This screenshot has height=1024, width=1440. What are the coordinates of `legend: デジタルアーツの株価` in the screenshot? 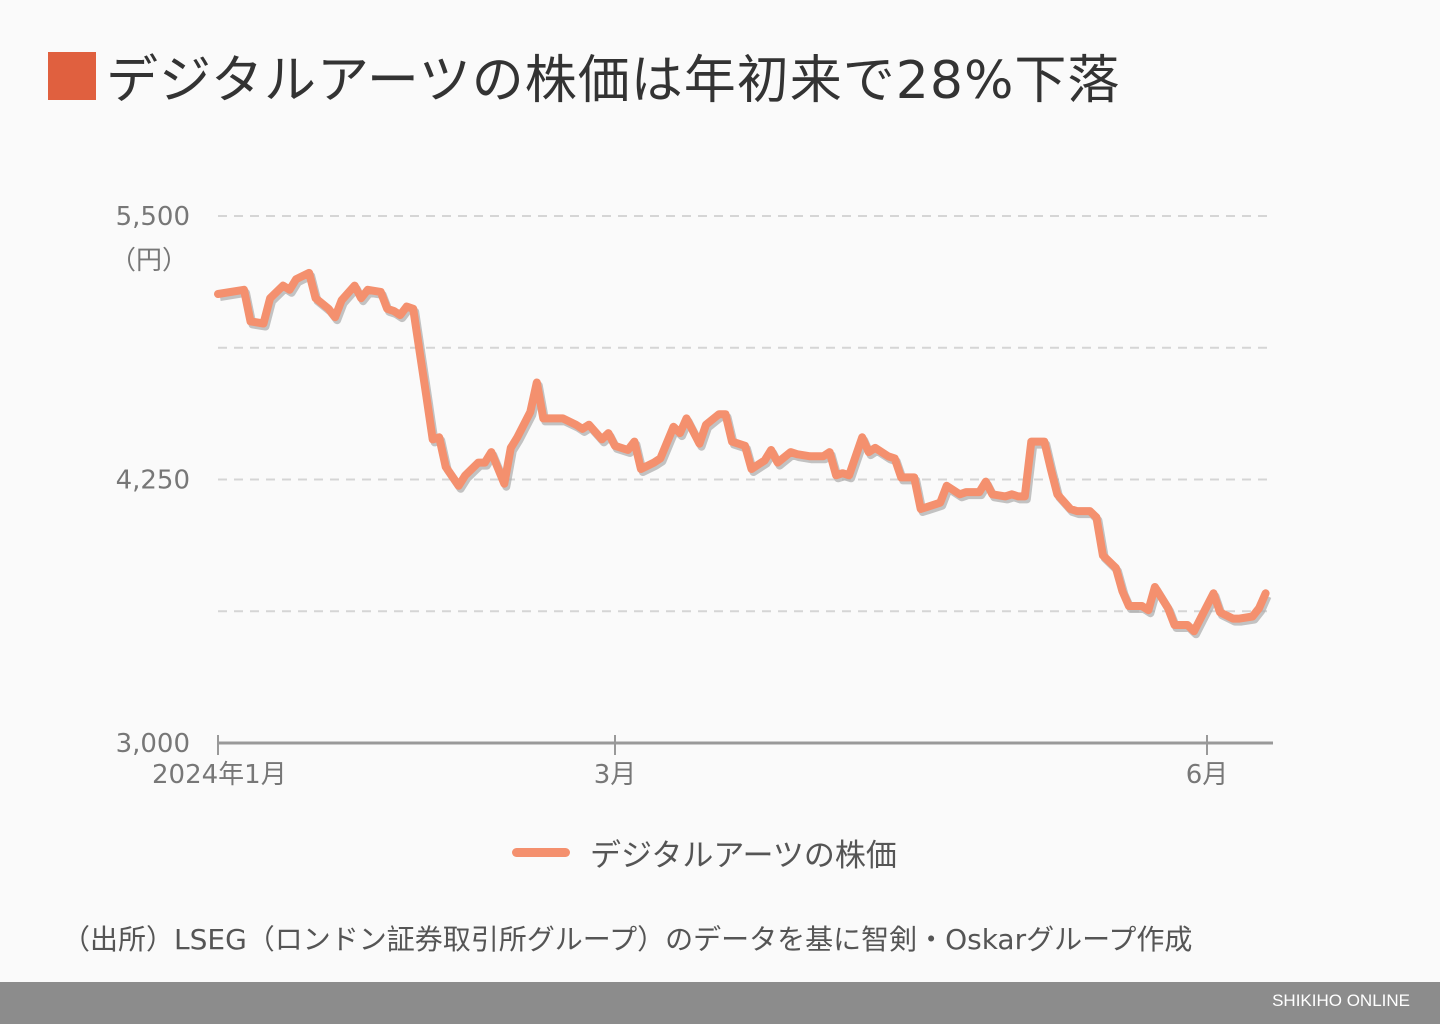 It's located at (704, 852).